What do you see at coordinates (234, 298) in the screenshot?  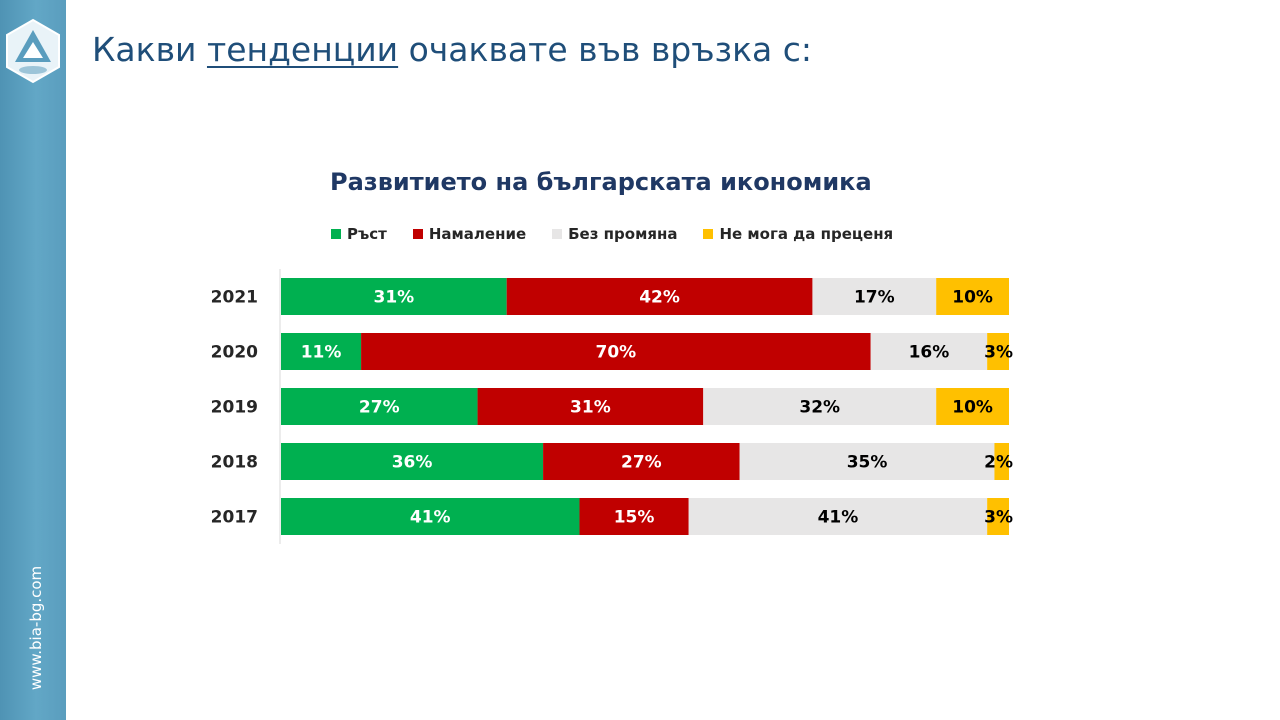 I see `year-label-2021: 2021` at bounding box center [234, 298].